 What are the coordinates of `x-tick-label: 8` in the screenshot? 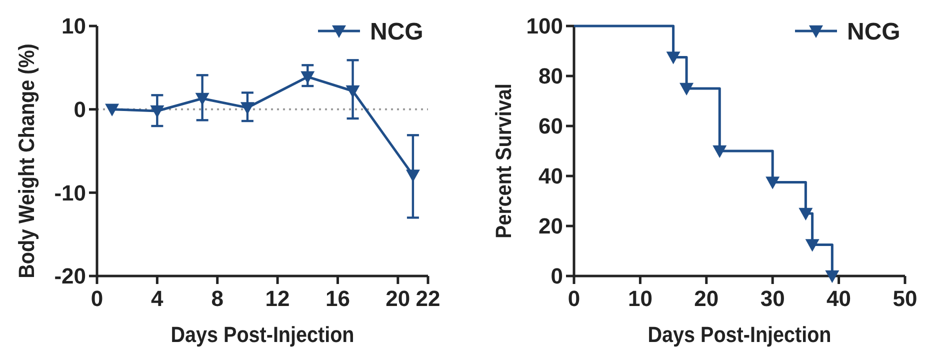 It's located at (217, 298).